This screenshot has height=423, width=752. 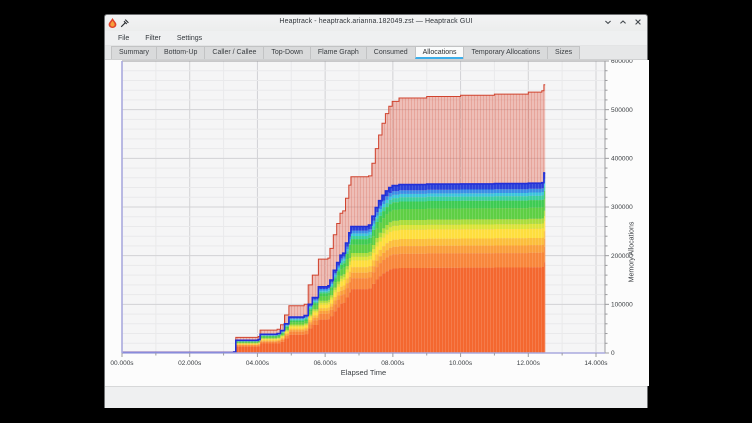 What do you see at coordinates (505, 52) in the screenshot?
I see `tab-temporary-allocations: Temporary Allocations` at bounding box center [505, 52].